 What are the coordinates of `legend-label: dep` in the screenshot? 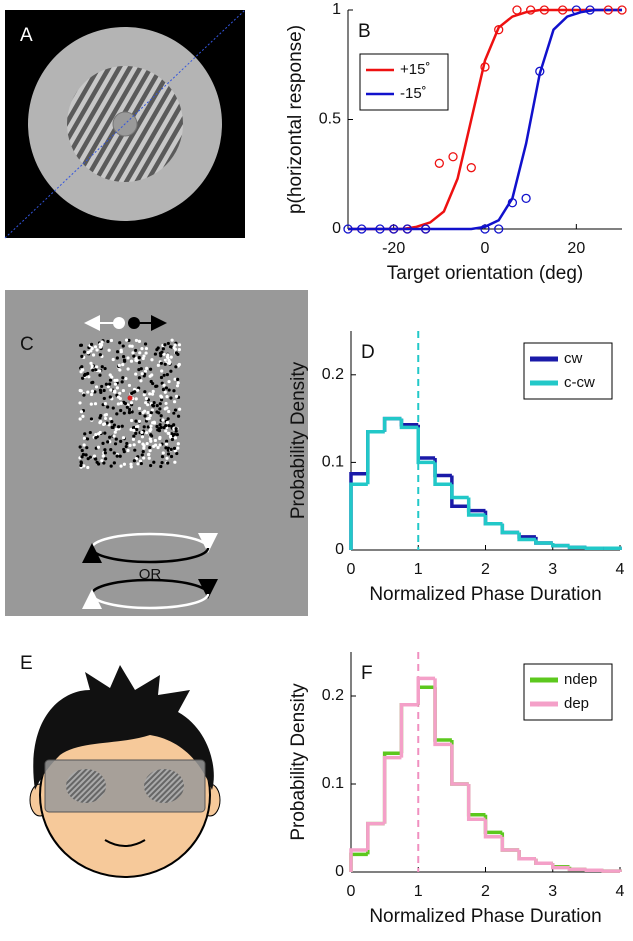 It's located at (576, 703).